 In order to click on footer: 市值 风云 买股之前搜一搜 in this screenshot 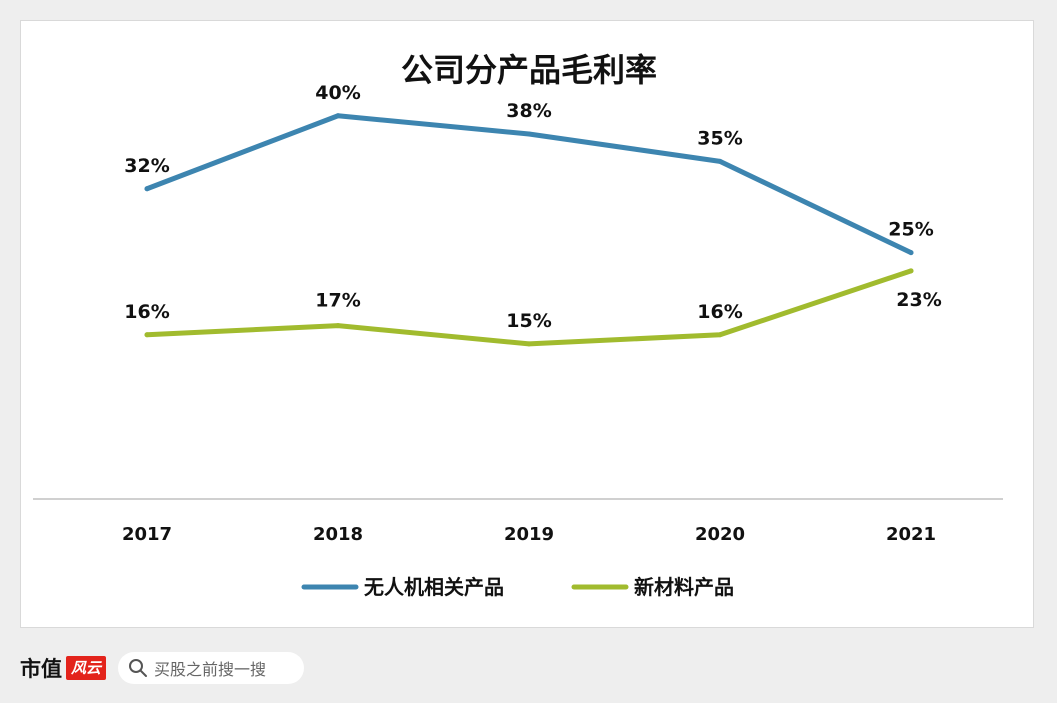, I will do `click(162, 668)`.